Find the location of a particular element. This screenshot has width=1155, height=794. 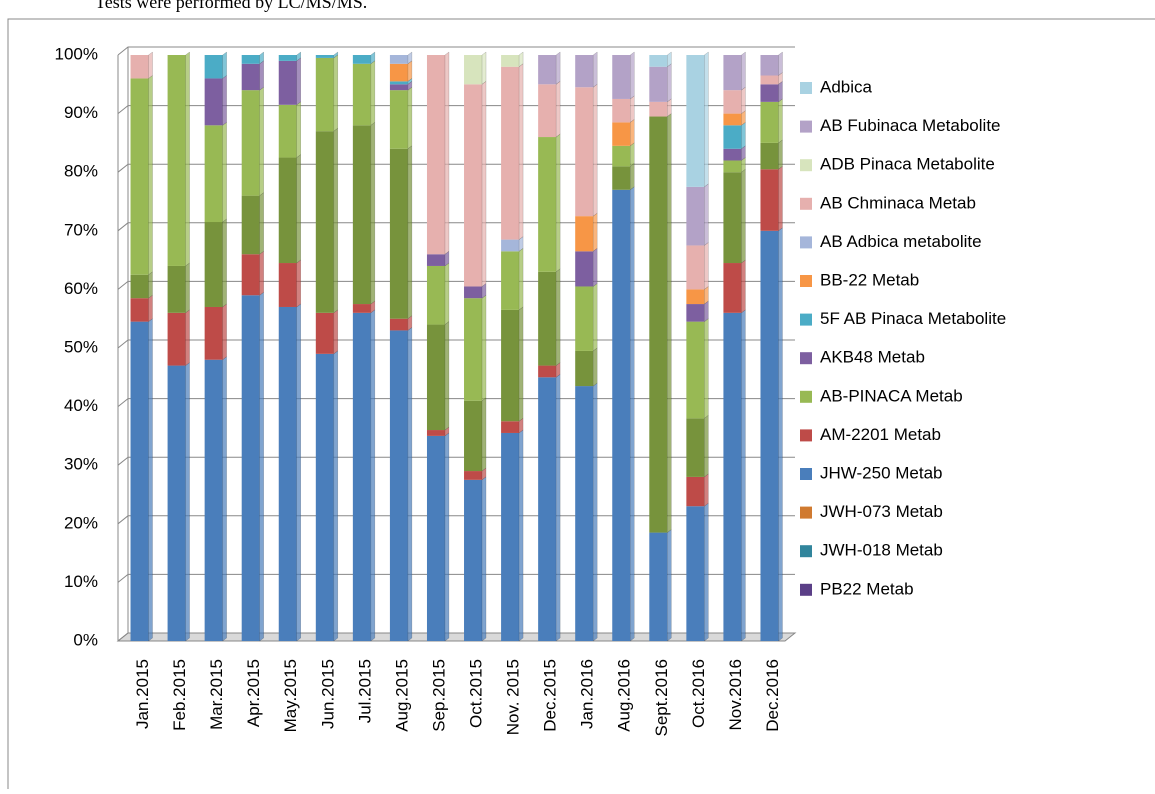

x-tick-label: Jan.2016 is located at coordinates (587, 694).